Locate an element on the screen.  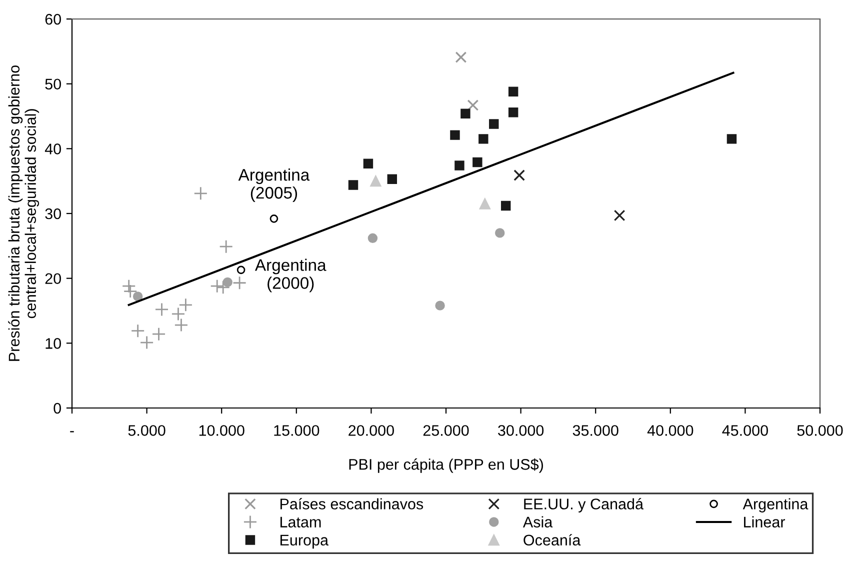
x-tick-label: 20.000 is located at coordinates (371, 430).